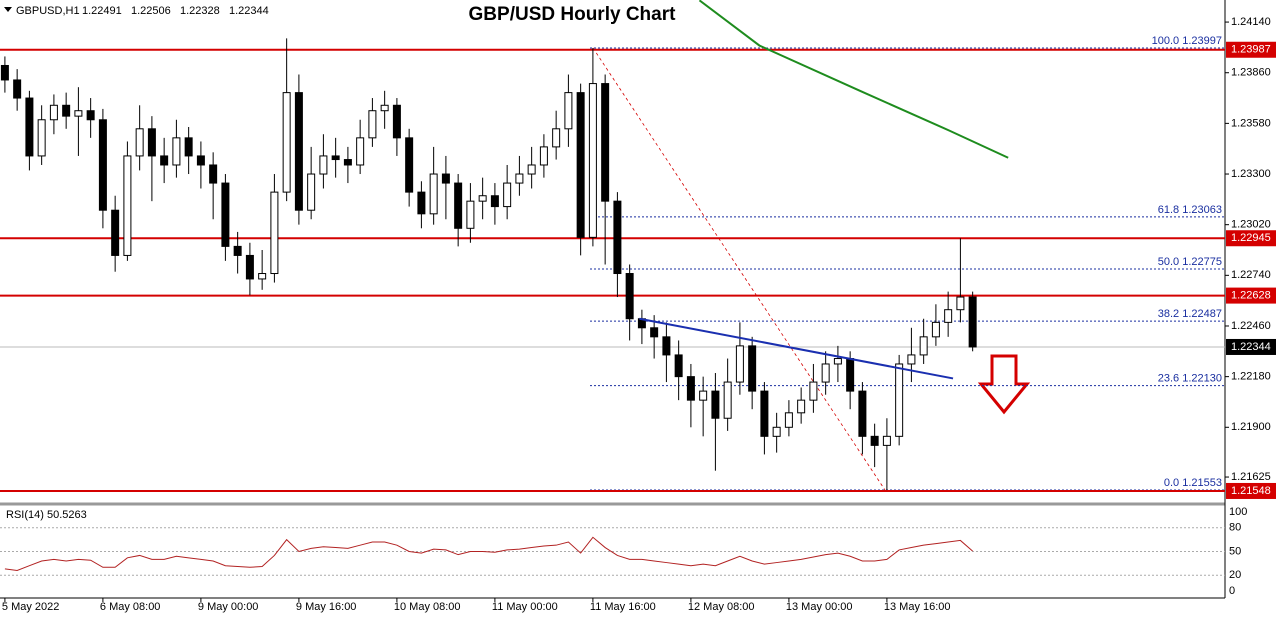 This screenshot has height=619, width=1280. I want to click on level-label: 1.22628, so click(1251, 295).